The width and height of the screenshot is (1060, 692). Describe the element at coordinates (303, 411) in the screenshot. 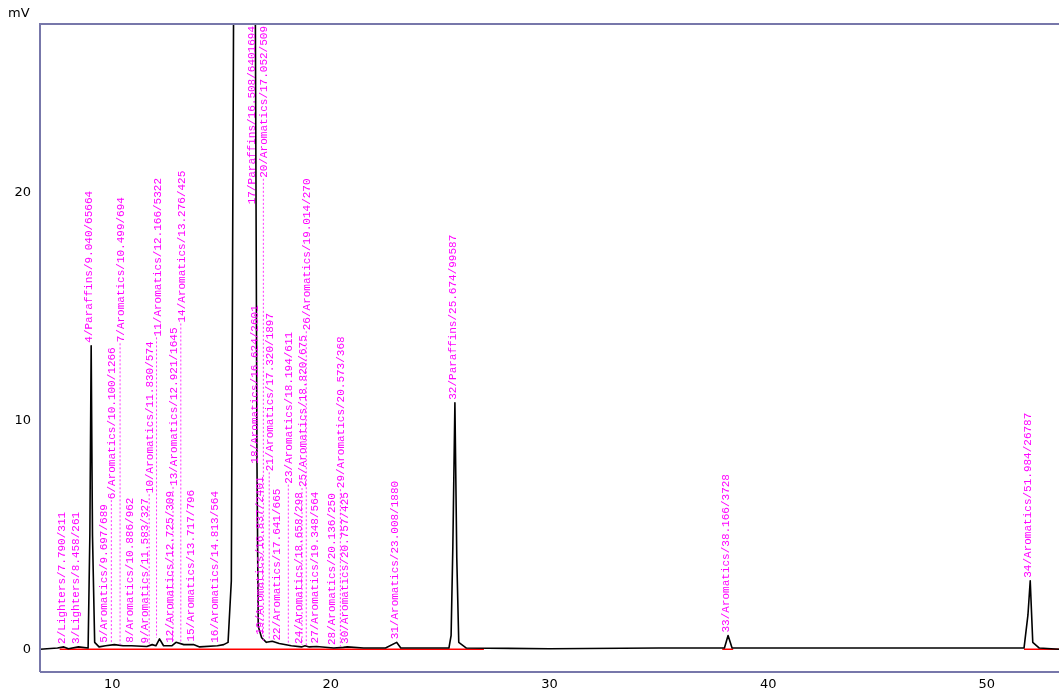

I see `annotation: 25/Aromatics/18.820/675` at that location.